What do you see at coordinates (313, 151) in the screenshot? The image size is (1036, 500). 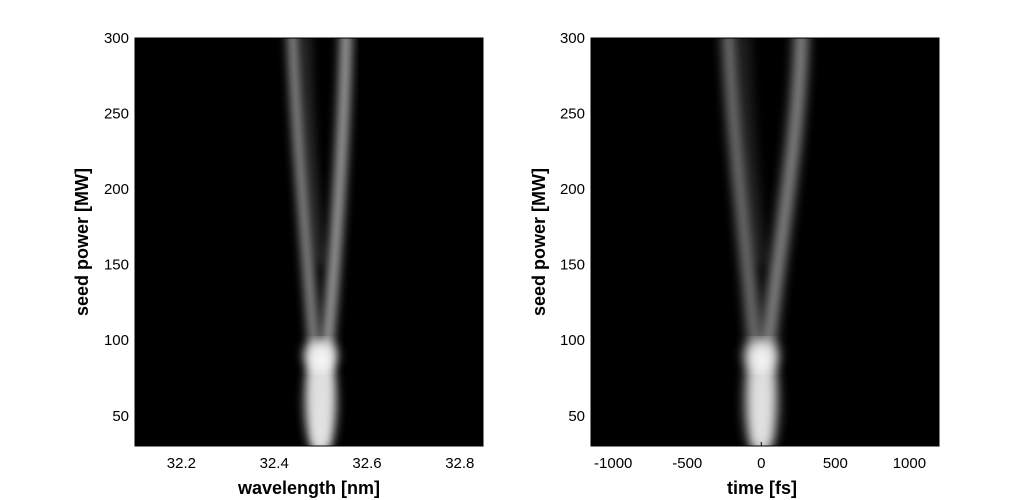 I see `wavelength-inner-streak` at bounding box center [313, 151].